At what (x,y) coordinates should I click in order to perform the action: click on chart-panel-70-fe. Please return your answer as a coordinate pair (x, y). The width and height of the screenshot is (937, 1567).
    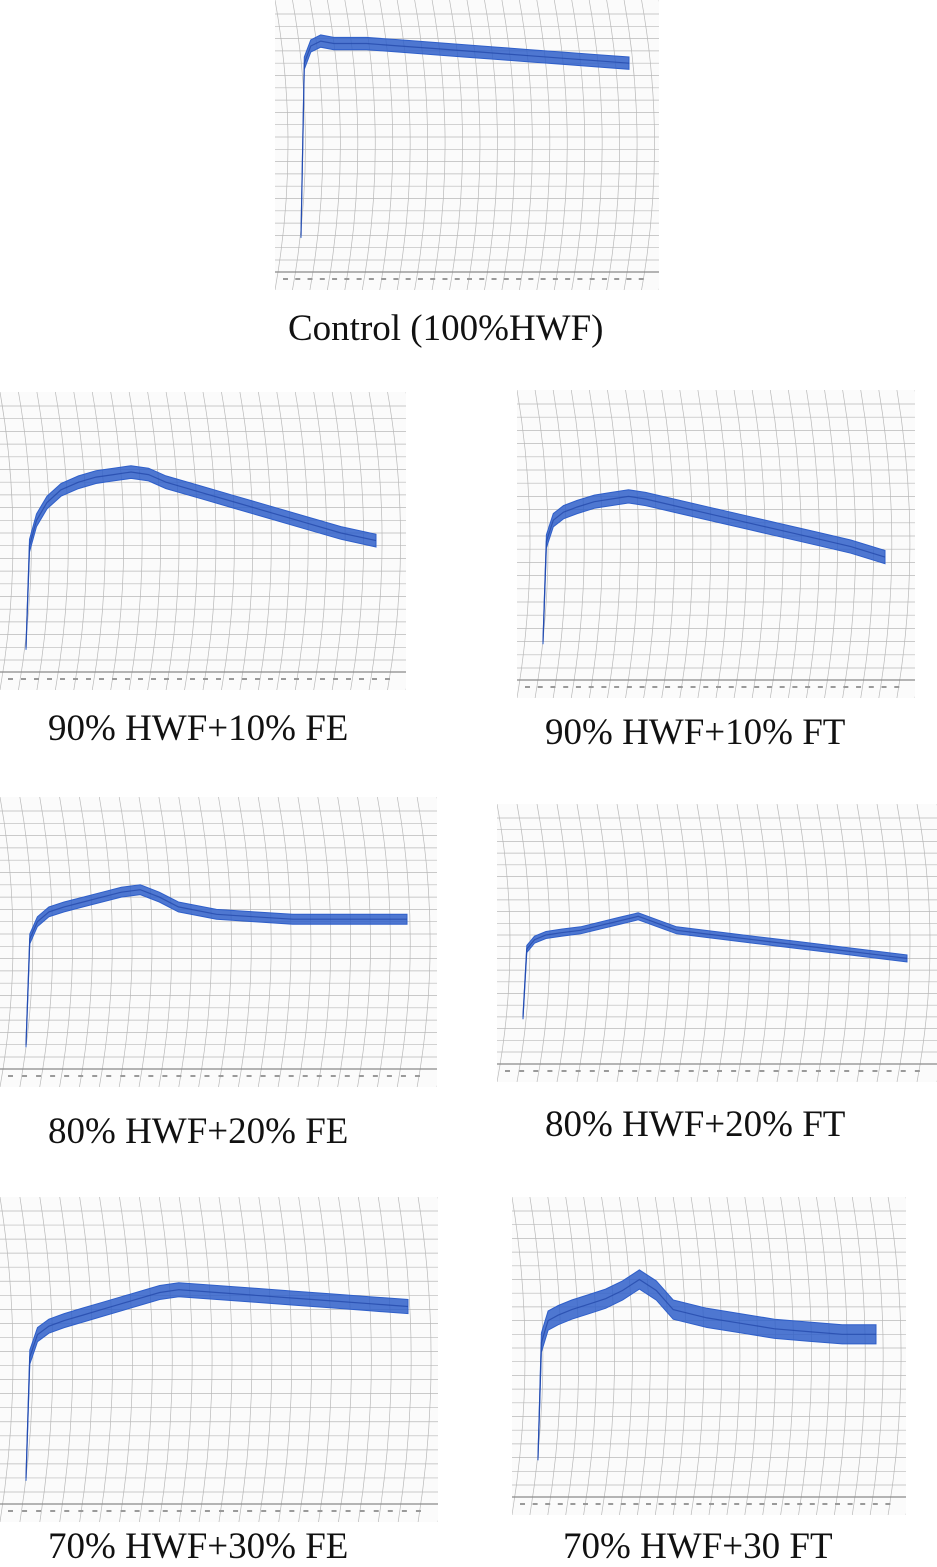
    Looking at the image, I should click on (219, 1359).